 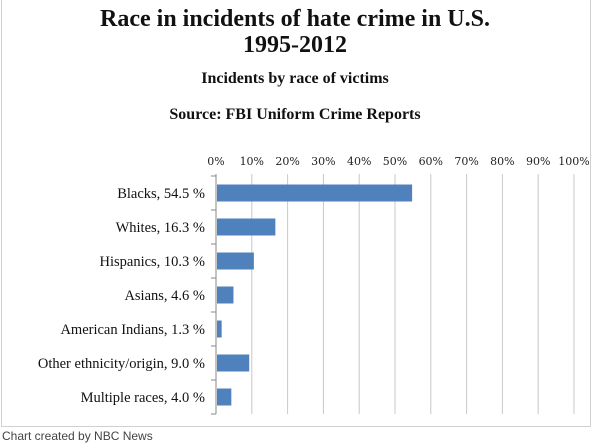 What do you see at coordinates (538, 161) in the screenshot?
I see `x-tick-label: 90%` at bounding box center [538, 161].